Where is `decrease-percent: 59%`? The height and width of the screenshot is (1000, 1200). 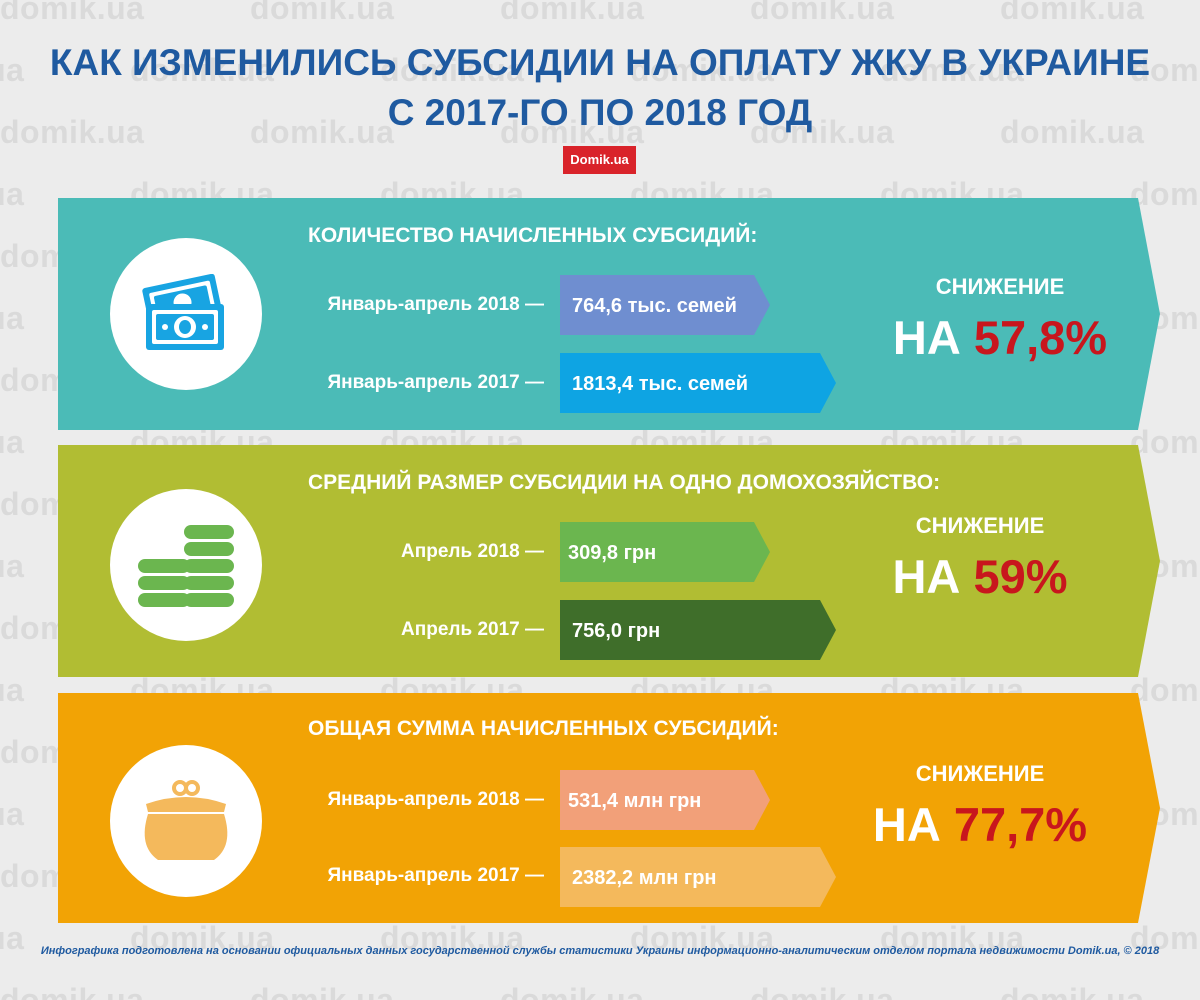 decrease-percent: 59% is located at coordinates (1020, 576).